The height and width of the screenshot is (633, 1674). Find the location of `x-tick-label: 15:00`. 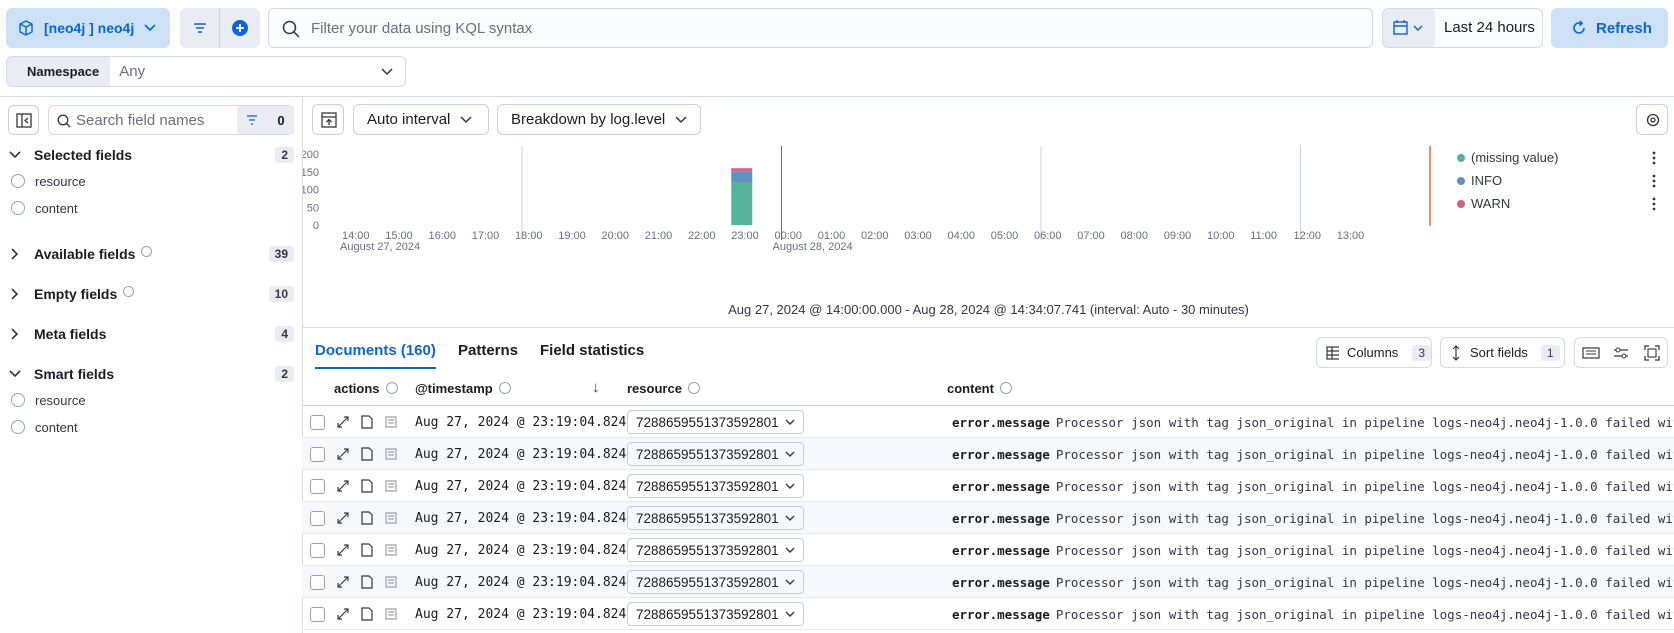

x-tick-label: 15:00 is located at coordinates (399, 236).